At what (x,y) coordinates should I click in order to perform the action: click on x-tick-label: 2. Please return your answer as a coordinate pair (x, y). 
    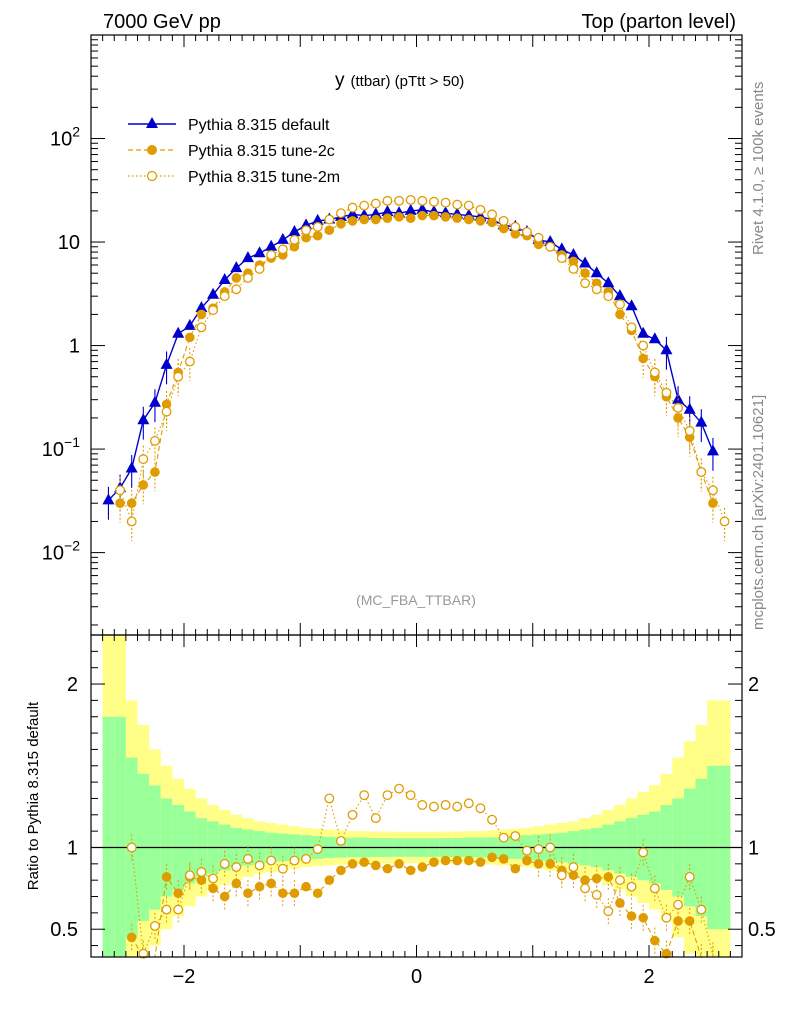
    Looking at the image, I should click on (648, 977).